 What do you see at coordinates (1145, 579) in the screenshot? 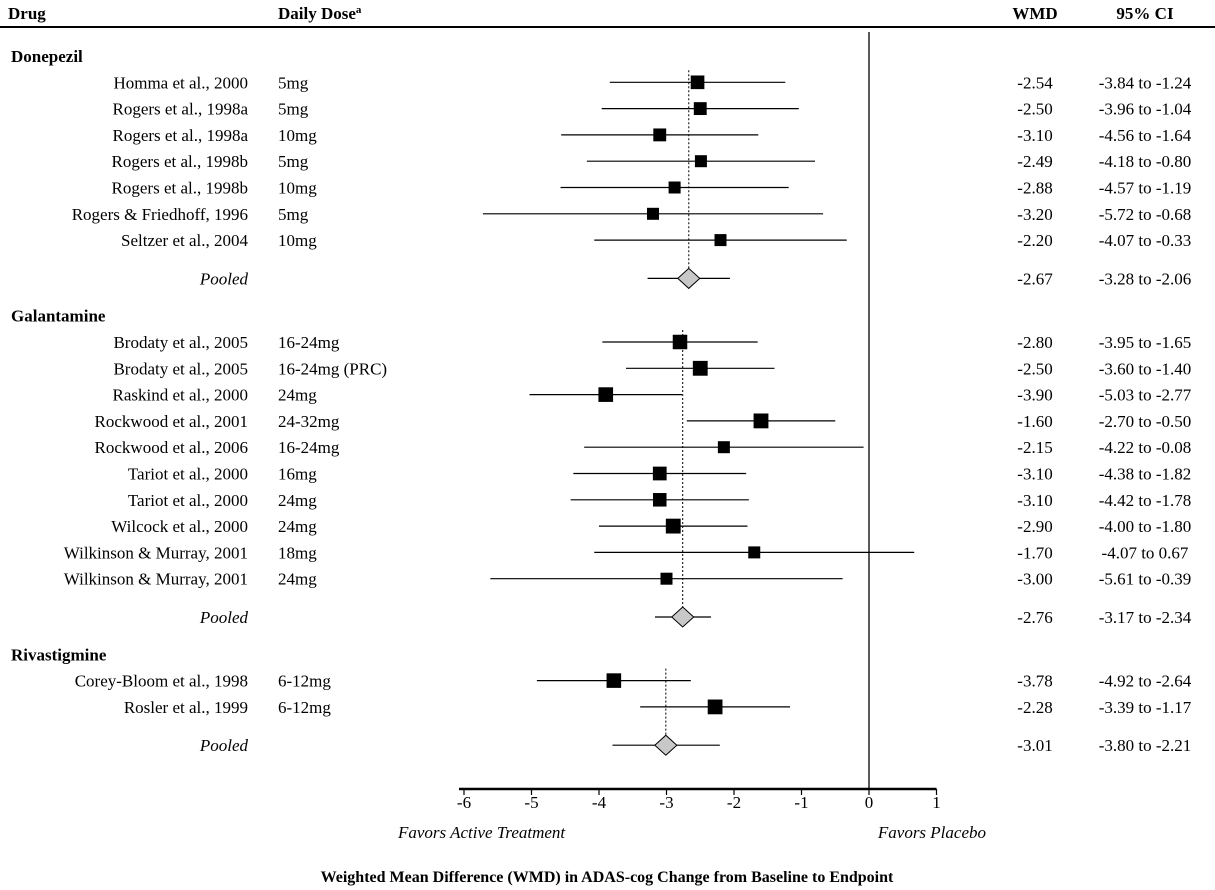
I see `ci-value: -5.61 to -0.39` at bounding box center [1145, 579].